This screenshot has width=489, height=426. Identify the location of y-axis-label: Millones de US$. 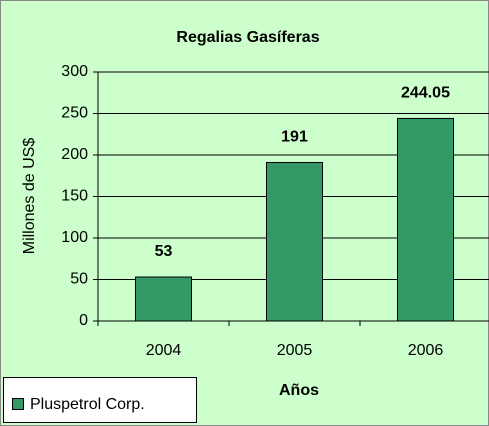
(29, 196).